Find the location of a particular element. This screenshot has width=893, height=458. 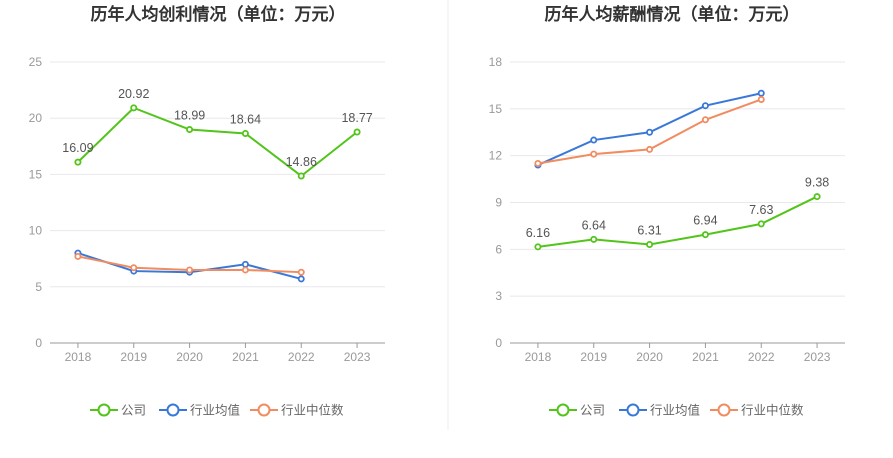

data-label: 18.99 is located at coordinates (189, 116).